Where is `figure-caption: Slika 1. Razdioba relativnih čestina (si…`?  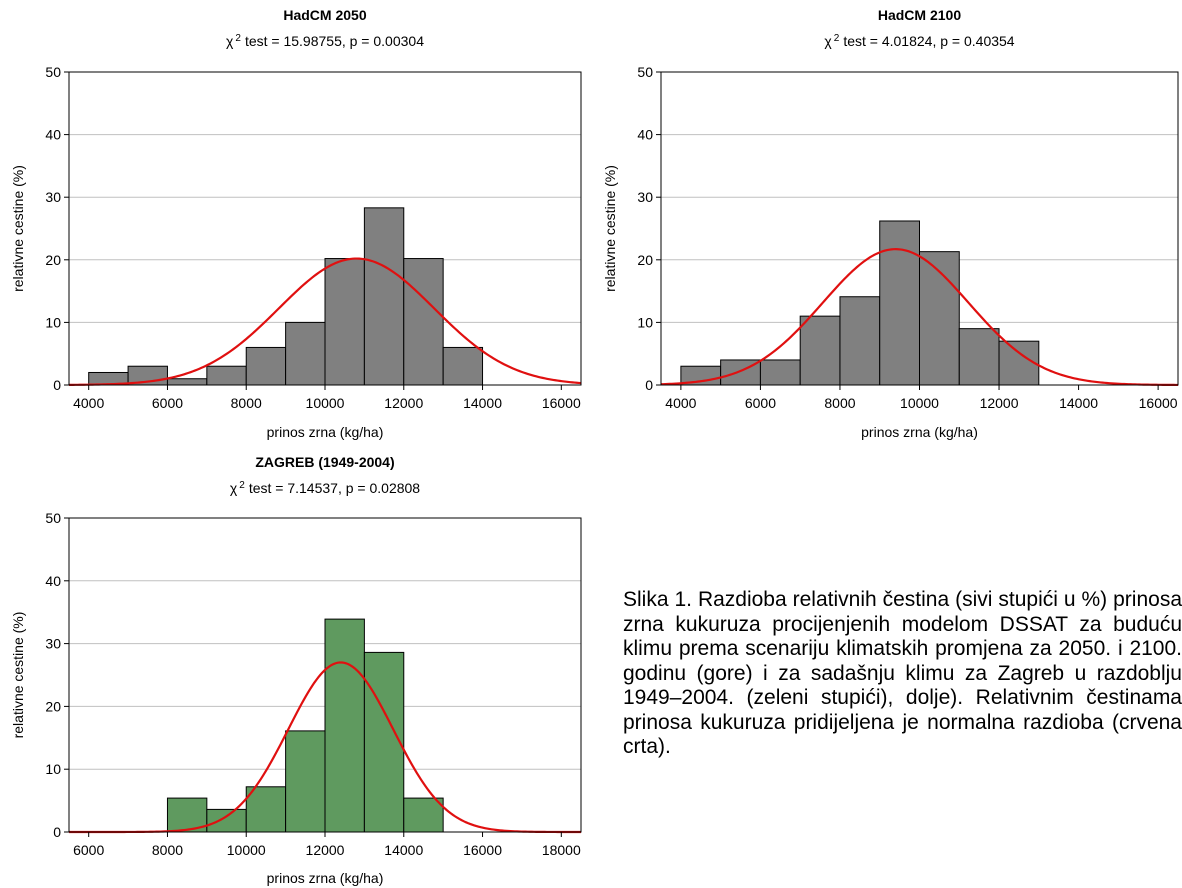
figure-caption: Slika 1. Razdioba relativnih čestina (si… is located at coordinates (902, 673).